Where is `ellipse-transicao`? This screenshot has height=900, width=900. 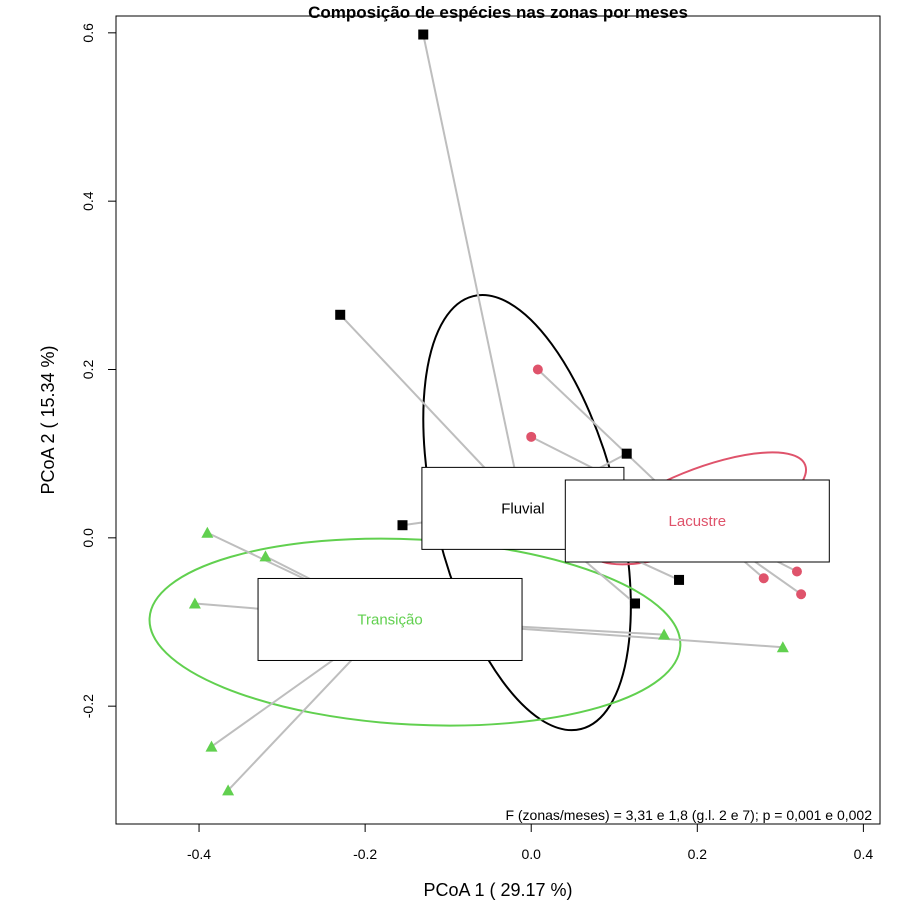 ellipse-transicao is located at coordinates (415, 632).